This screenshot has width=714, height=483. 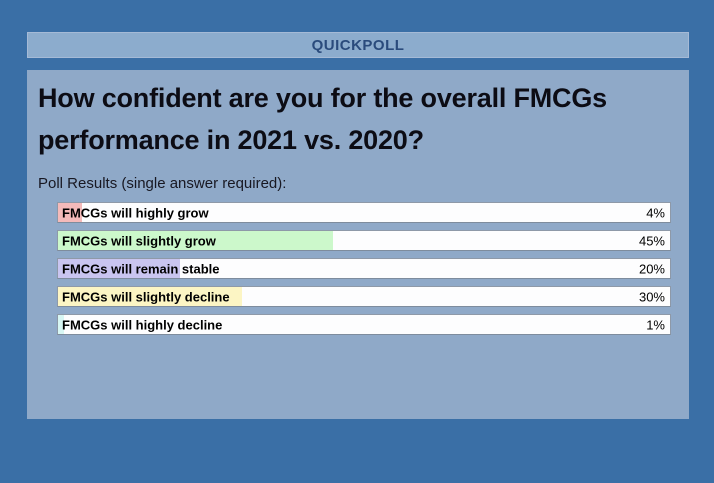 I want to click on poll-option-row: FMCGs will highly decline 1%, so click(x=364, y=324).